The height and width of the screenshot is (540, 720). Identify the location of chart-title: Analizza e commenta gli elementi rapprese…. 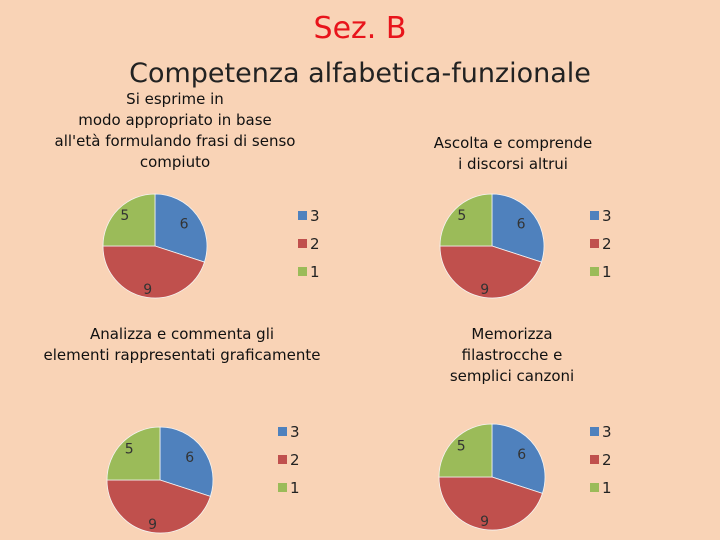
(182, 344).